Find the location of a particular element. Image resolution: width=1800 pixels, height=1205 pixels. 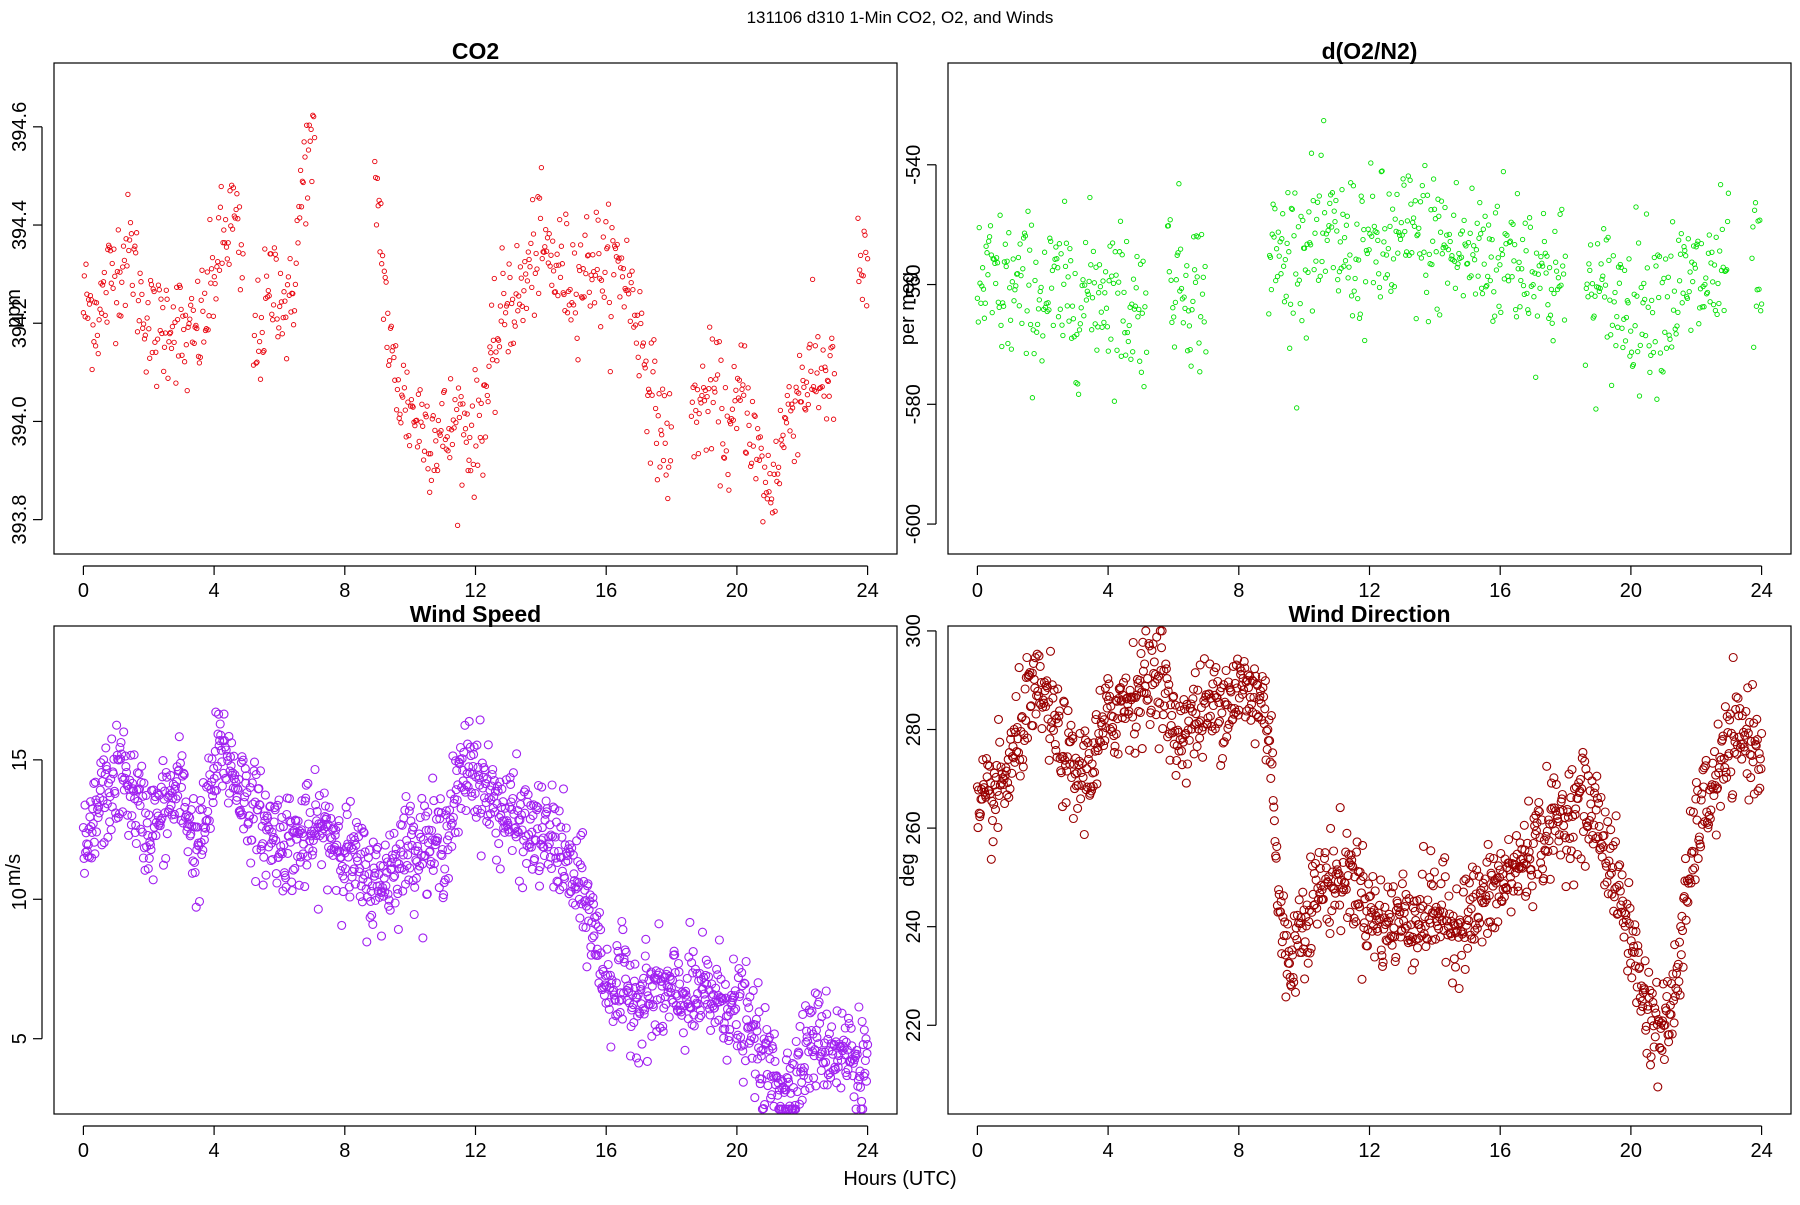

y-tick-label: 394.0 is located at coordinates (20, 421).